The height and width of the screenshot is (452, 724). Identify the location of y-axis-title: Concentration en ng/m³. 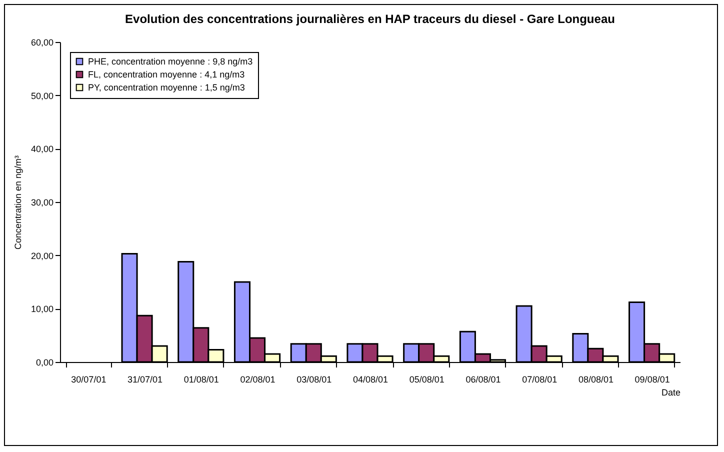
(17, 202).